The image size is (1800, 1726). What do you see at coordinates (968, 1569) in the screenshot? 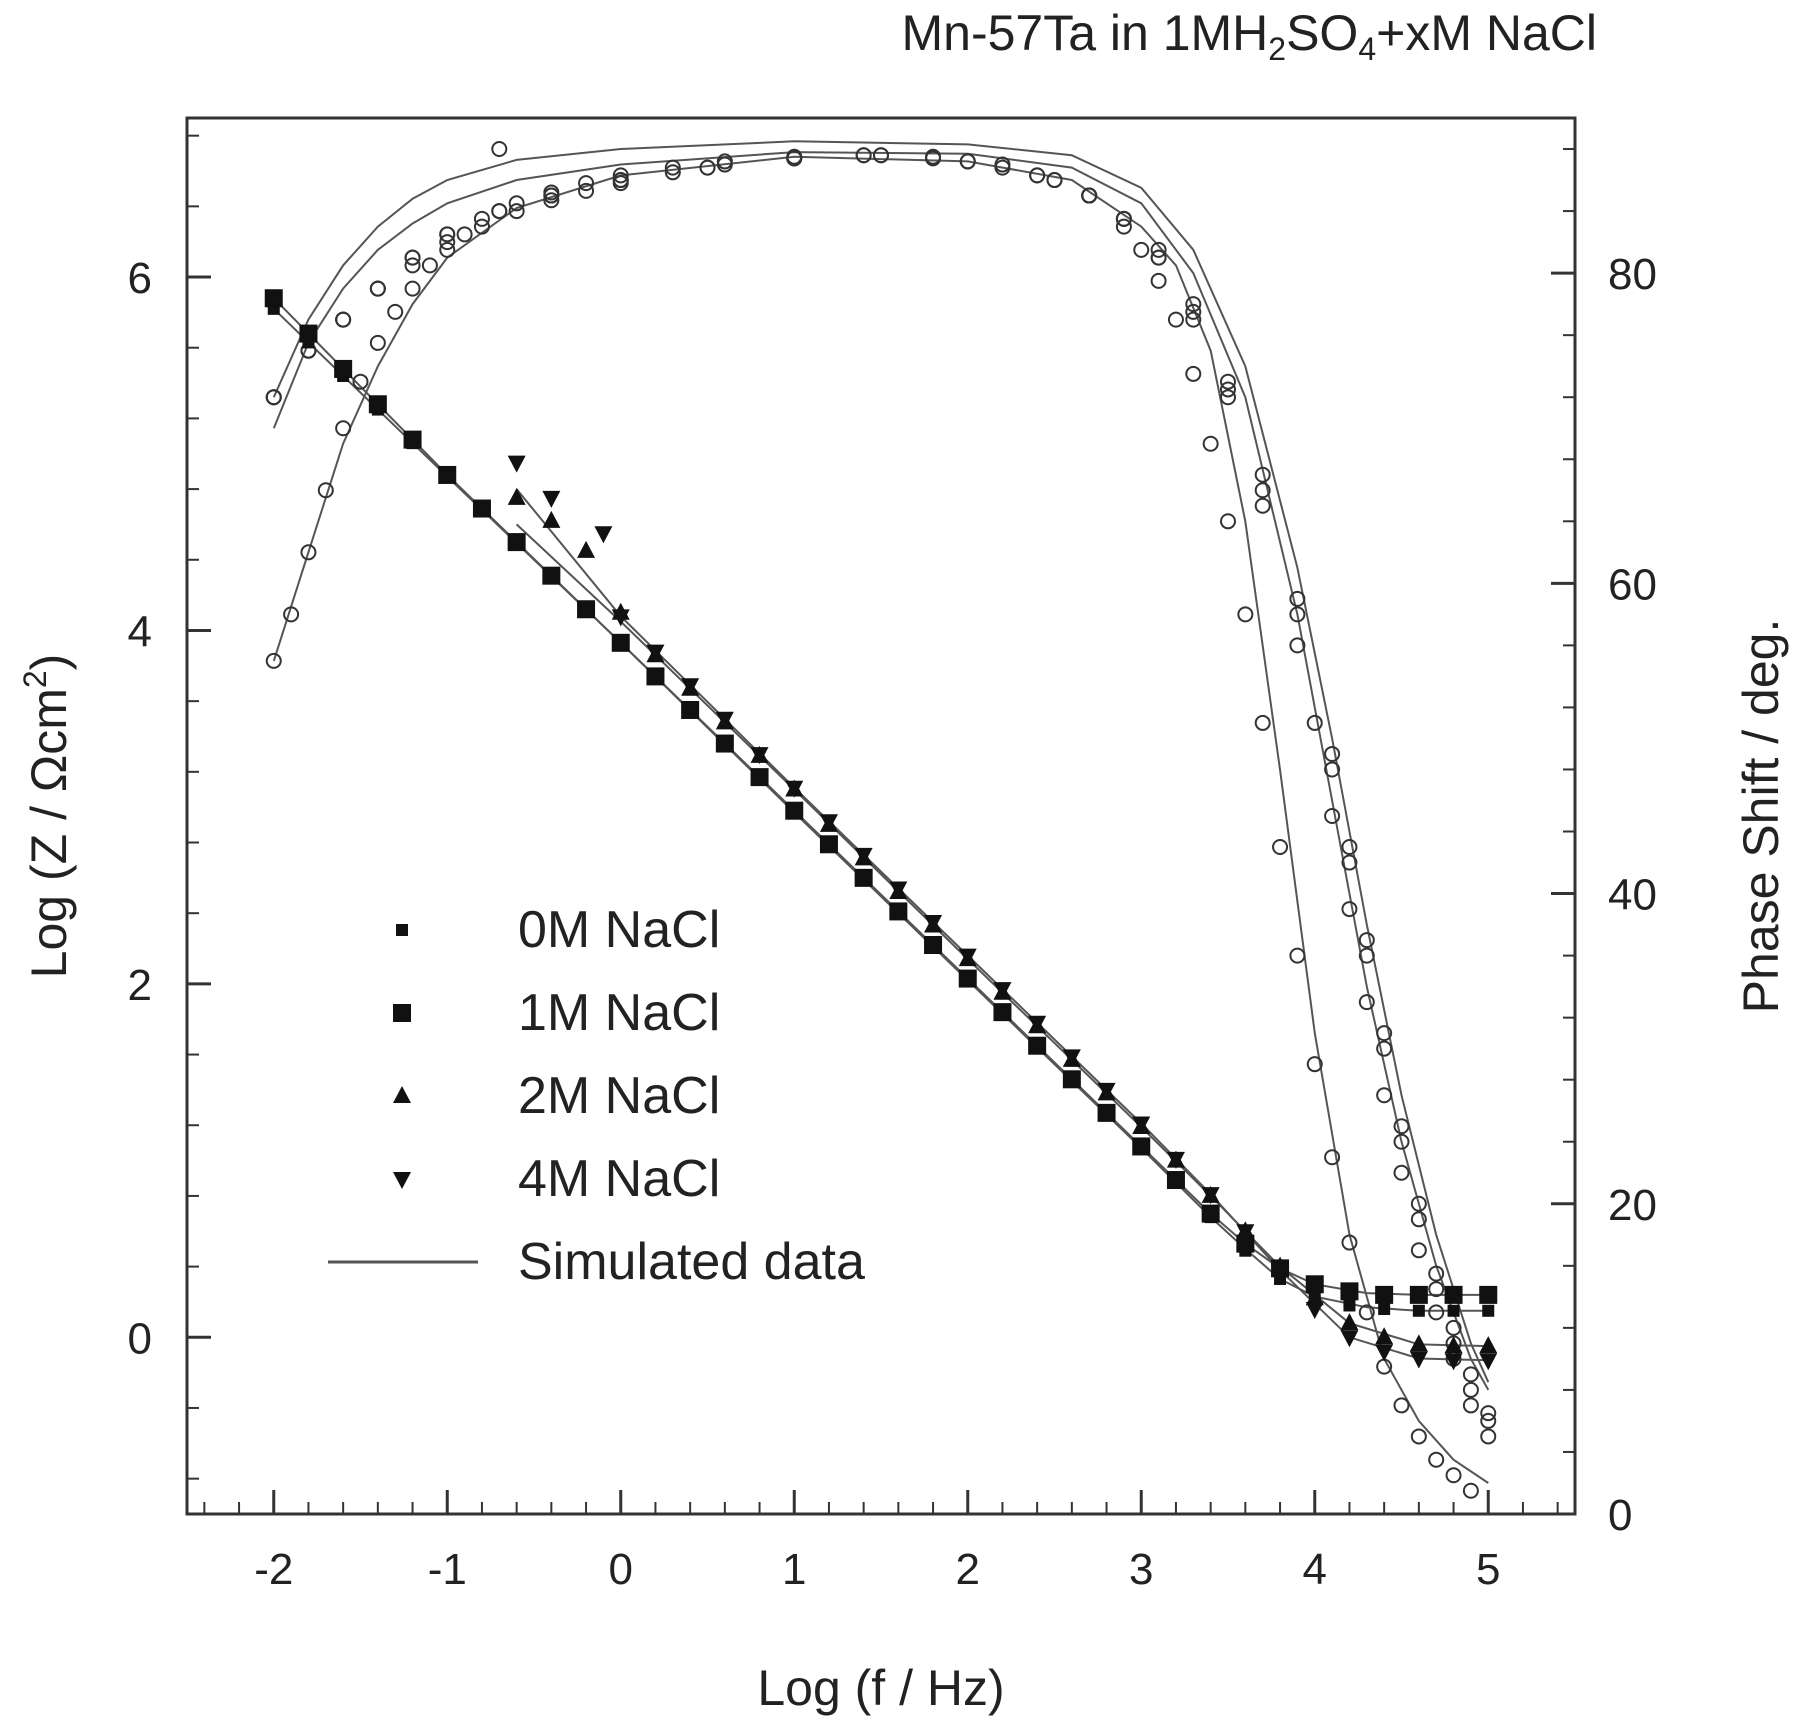
I see `x-tick-label: 2` at bounding box center [968, 1569].